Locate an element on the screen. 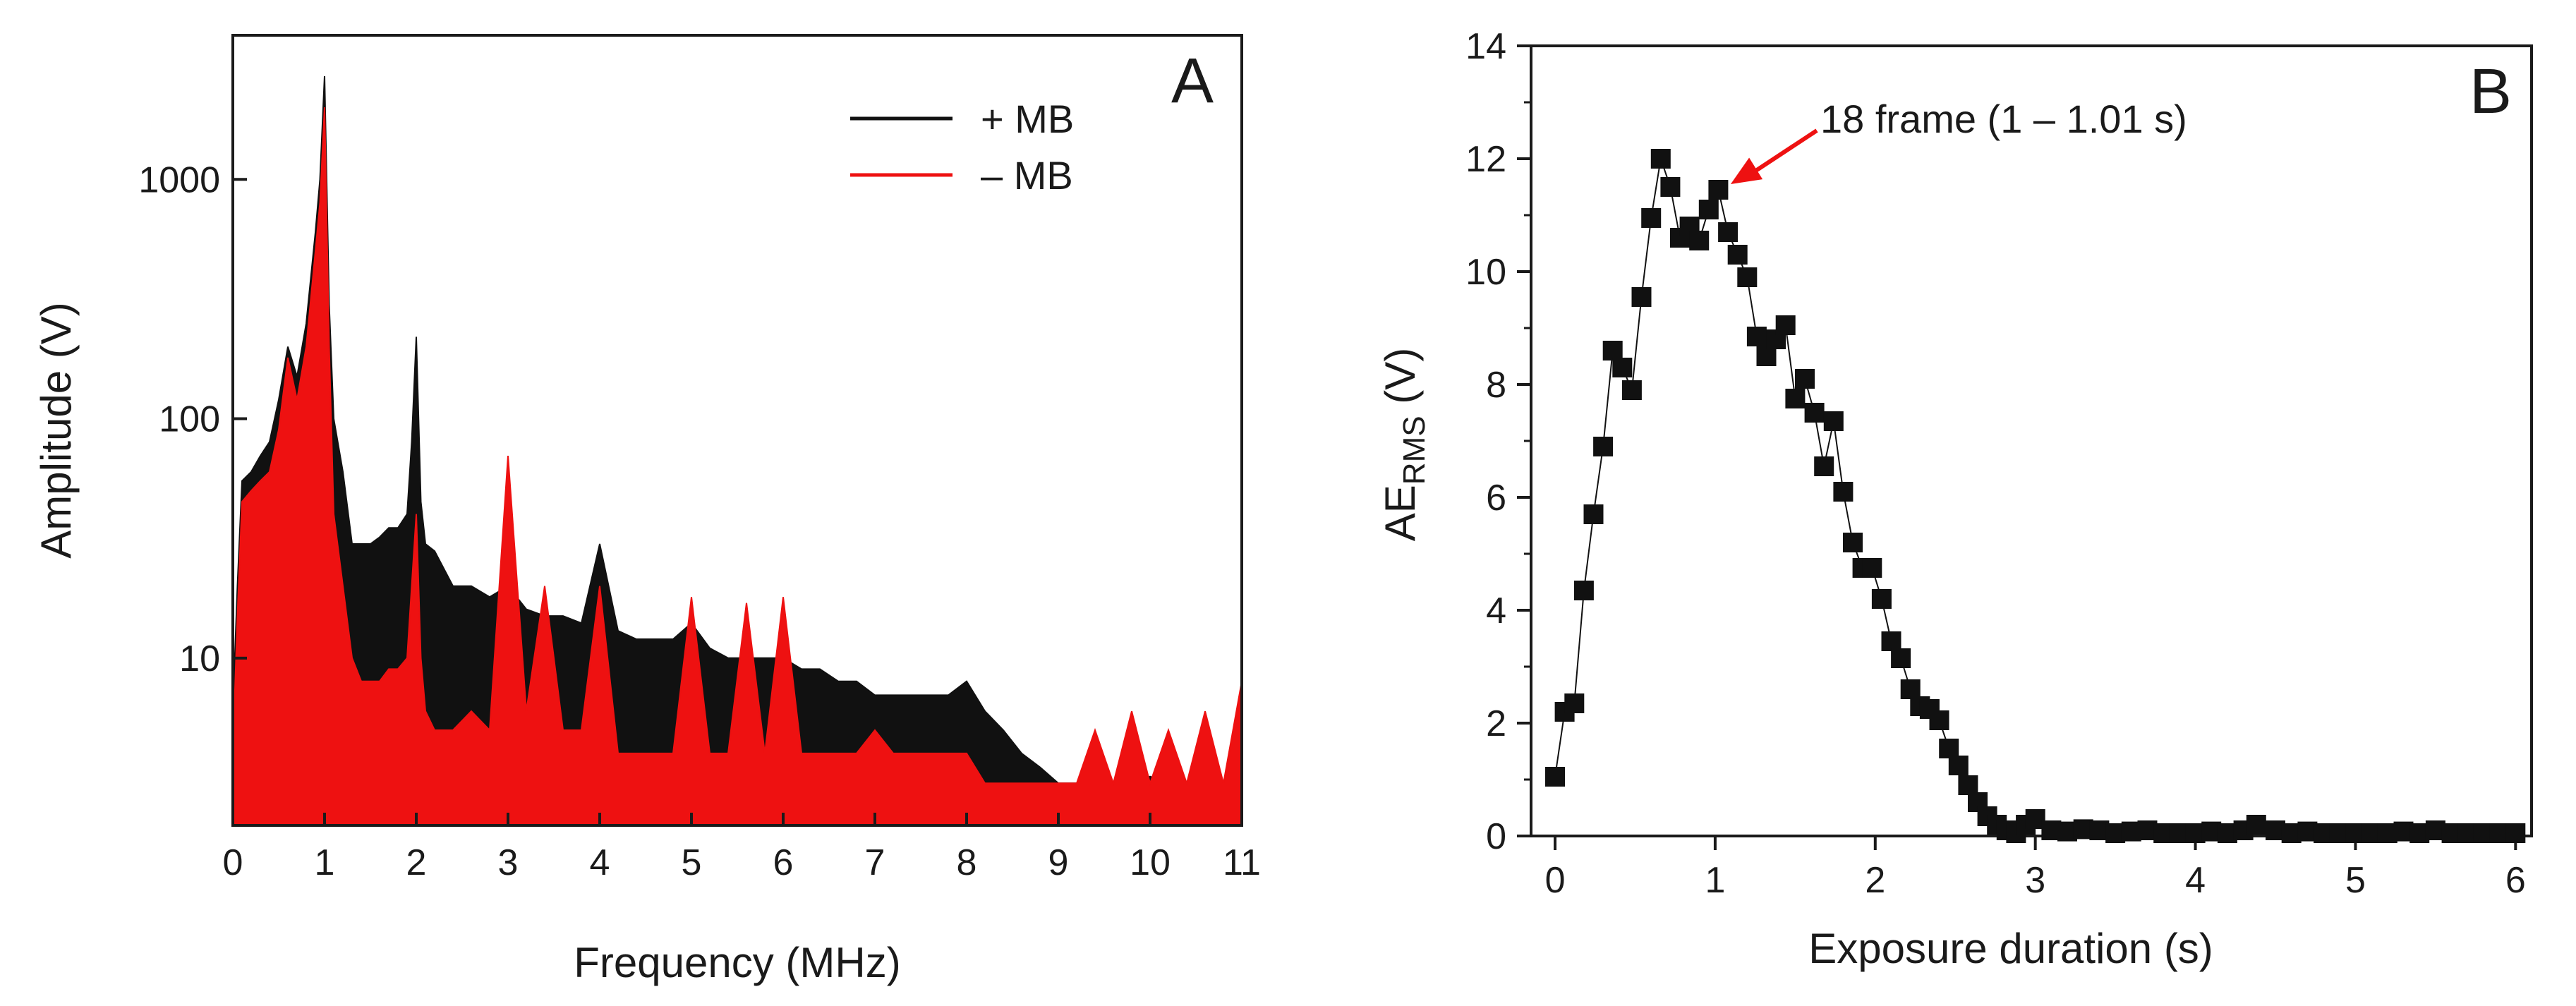 The image size is (2576, 1006). y-tick-label: 0 is located at coordinates (1496, 836).